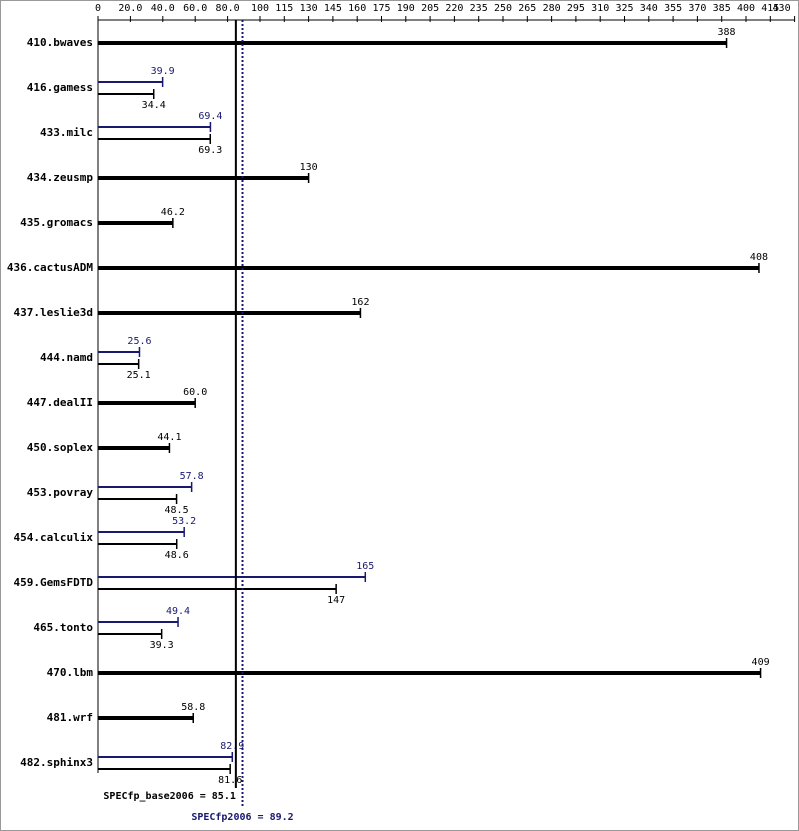 Image resolution: width=799 pixels, height=831 pixels. I want to click on x-tick-label: 385, so click(722, 8).